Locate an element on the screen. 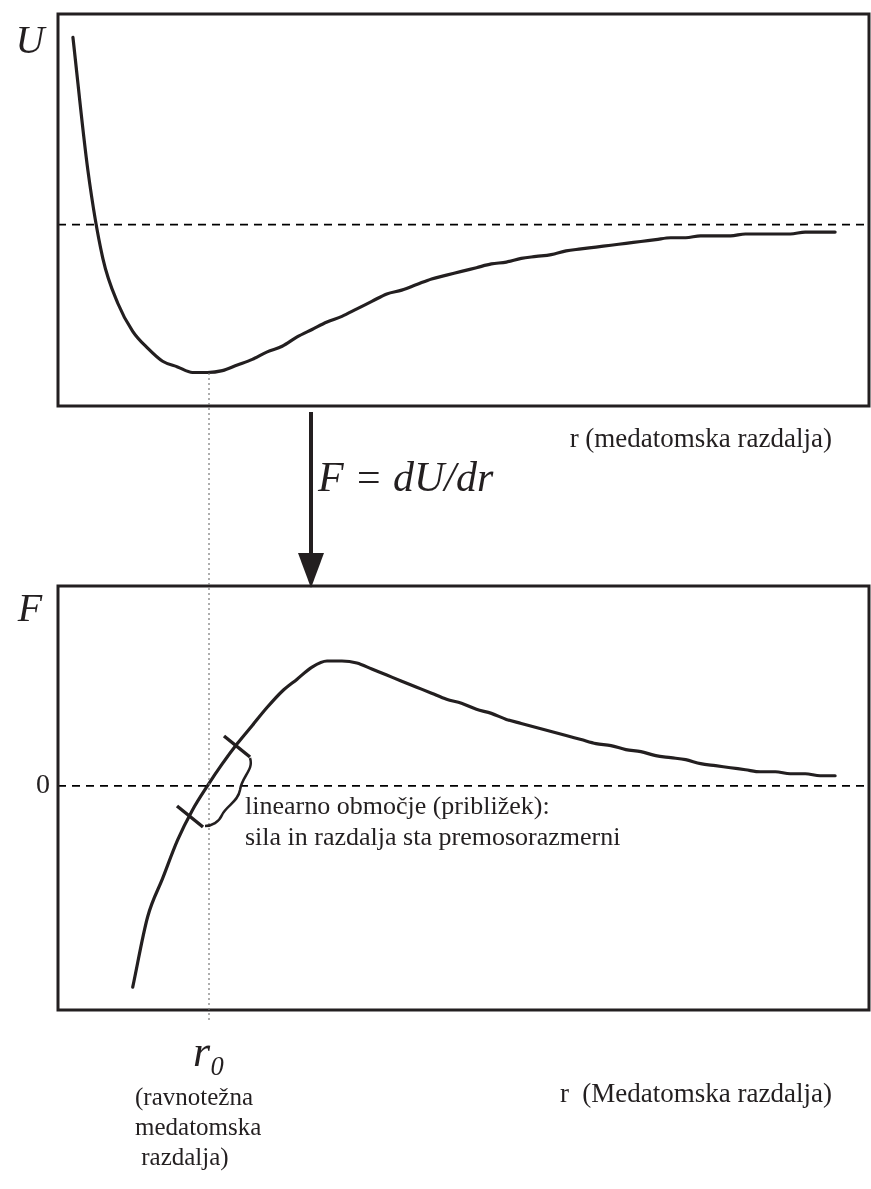 This screenshot has width=871, height=1189. x-axis-title: r (medatomska razdalja) is located at coordinates (700, 438).